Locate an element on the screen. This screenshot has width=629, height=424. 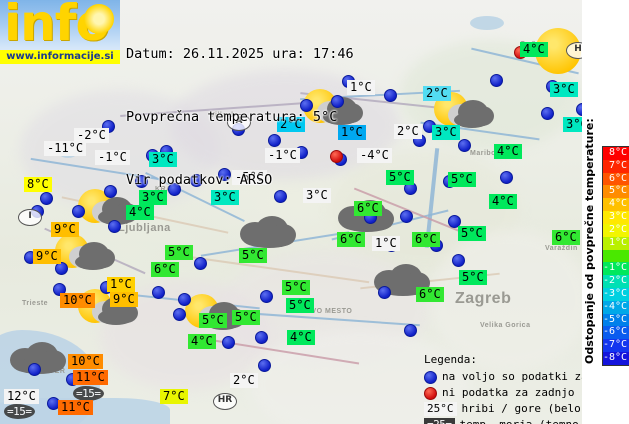
mountain-temperature-label: -5°C is located at coordinates (249, 177).